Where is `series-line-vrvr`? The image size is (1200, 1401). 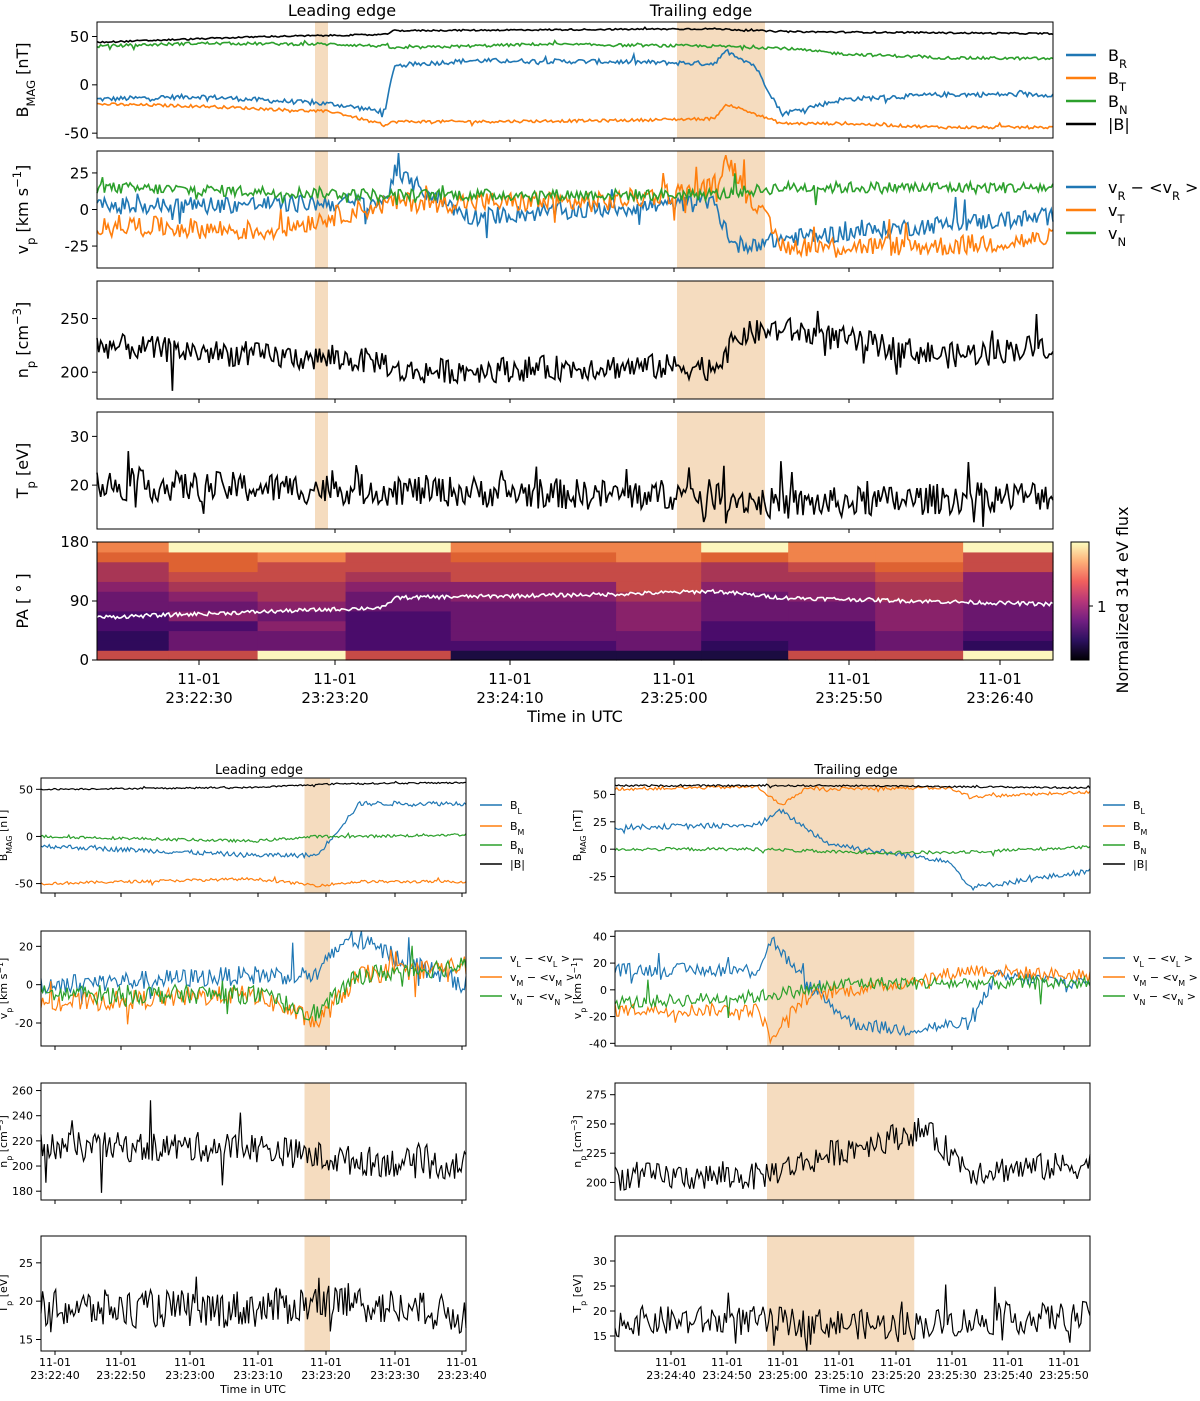
series-line-vrvr is located at coordinates (575, 204).